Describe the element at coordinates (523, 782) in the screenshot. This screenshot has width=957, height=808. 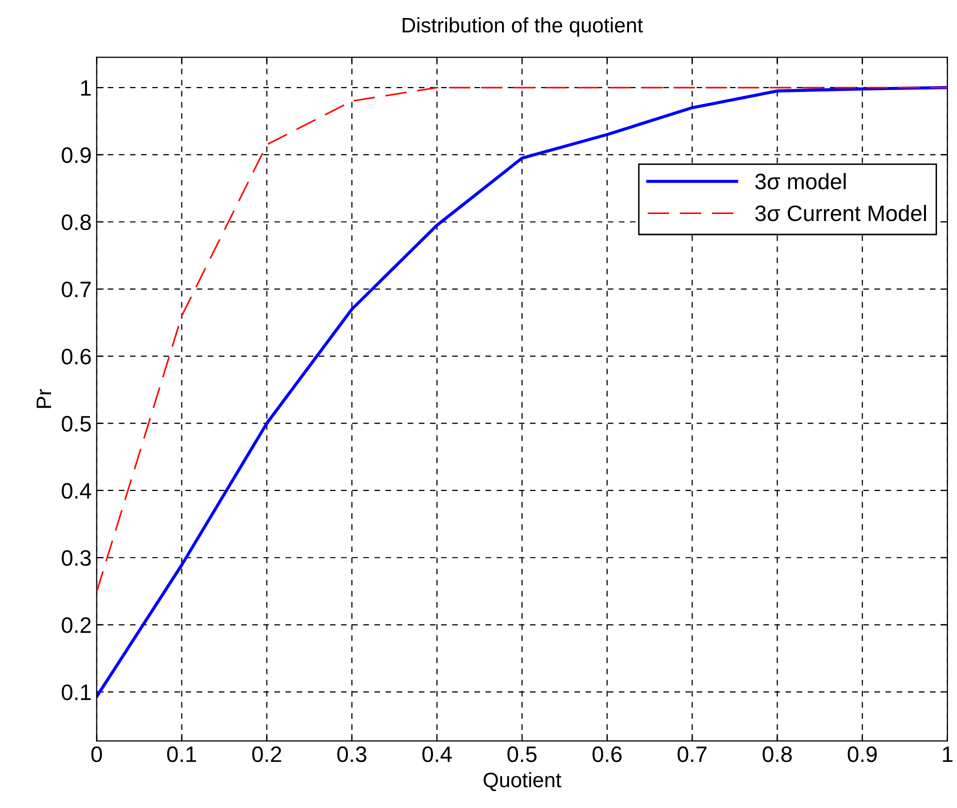
I see `x-axis-title: Quotient` at that location.